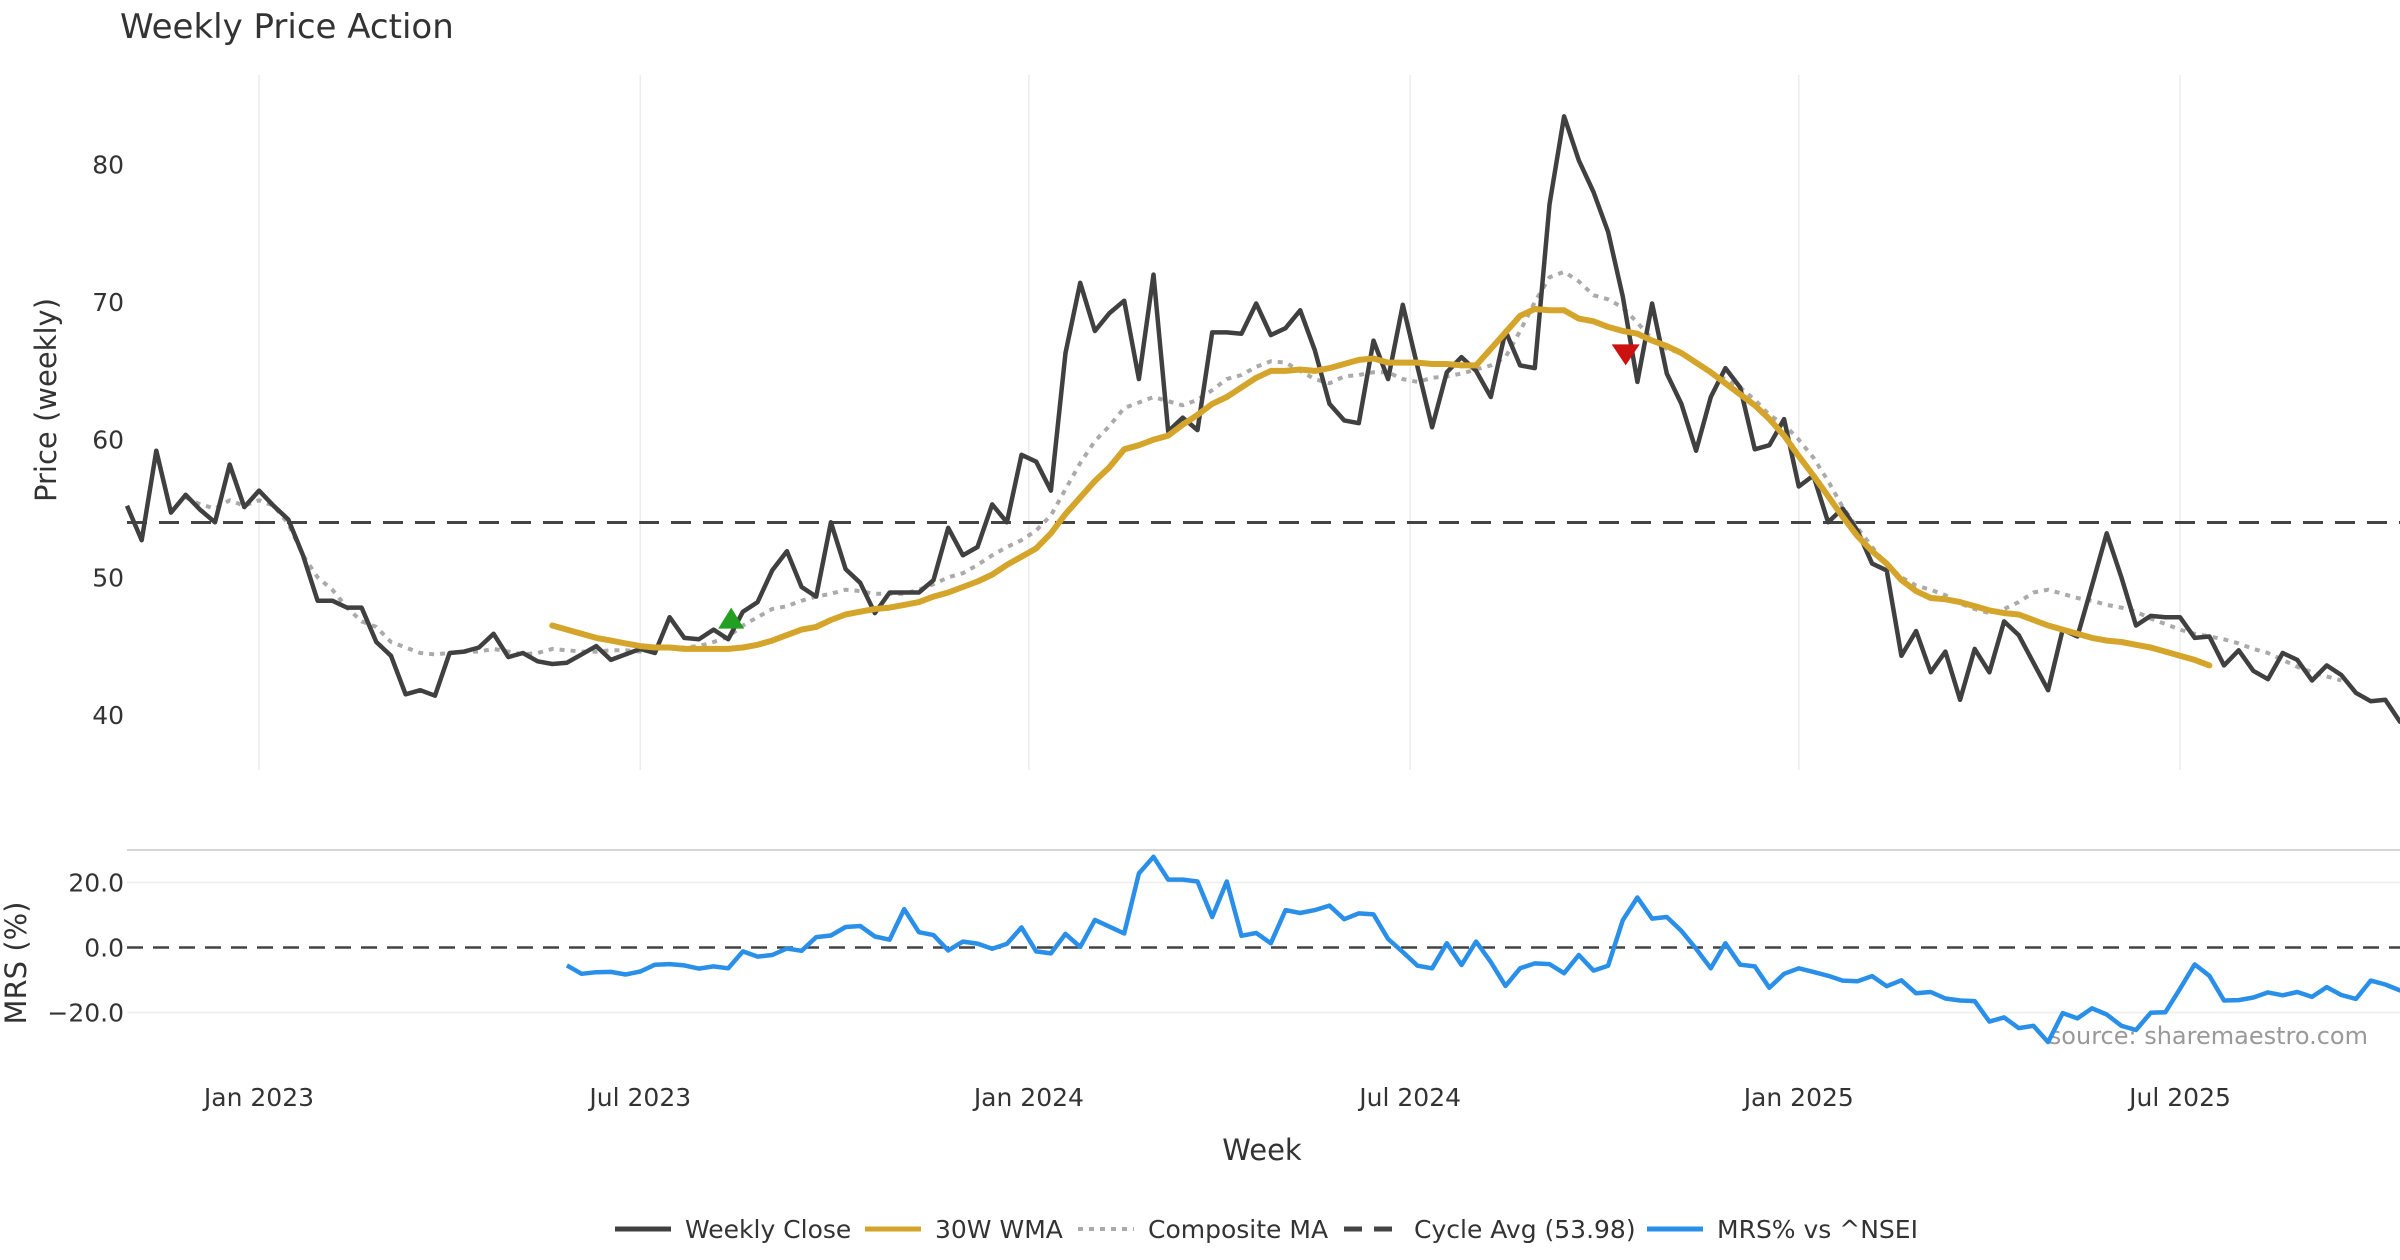 This screenshot has height=1260, width=2400. What do you see at coordinates (2208, 1036) in the screenshot?
I see `source-annotation: source: sharemaestro.com` at bounding box center [2208, 1036].